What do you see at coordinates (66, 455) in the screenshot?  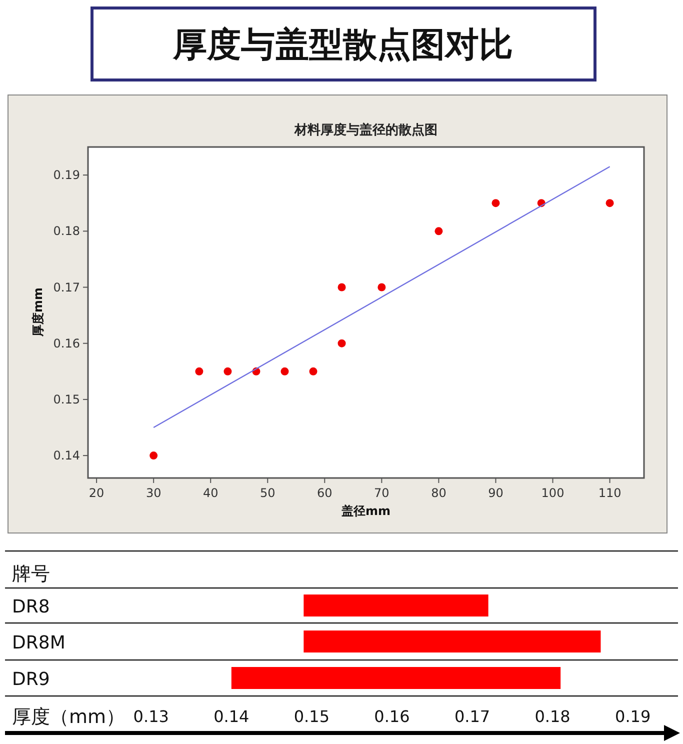 I see `y-tick-label: 0.14` at bounding box center [66, 455].